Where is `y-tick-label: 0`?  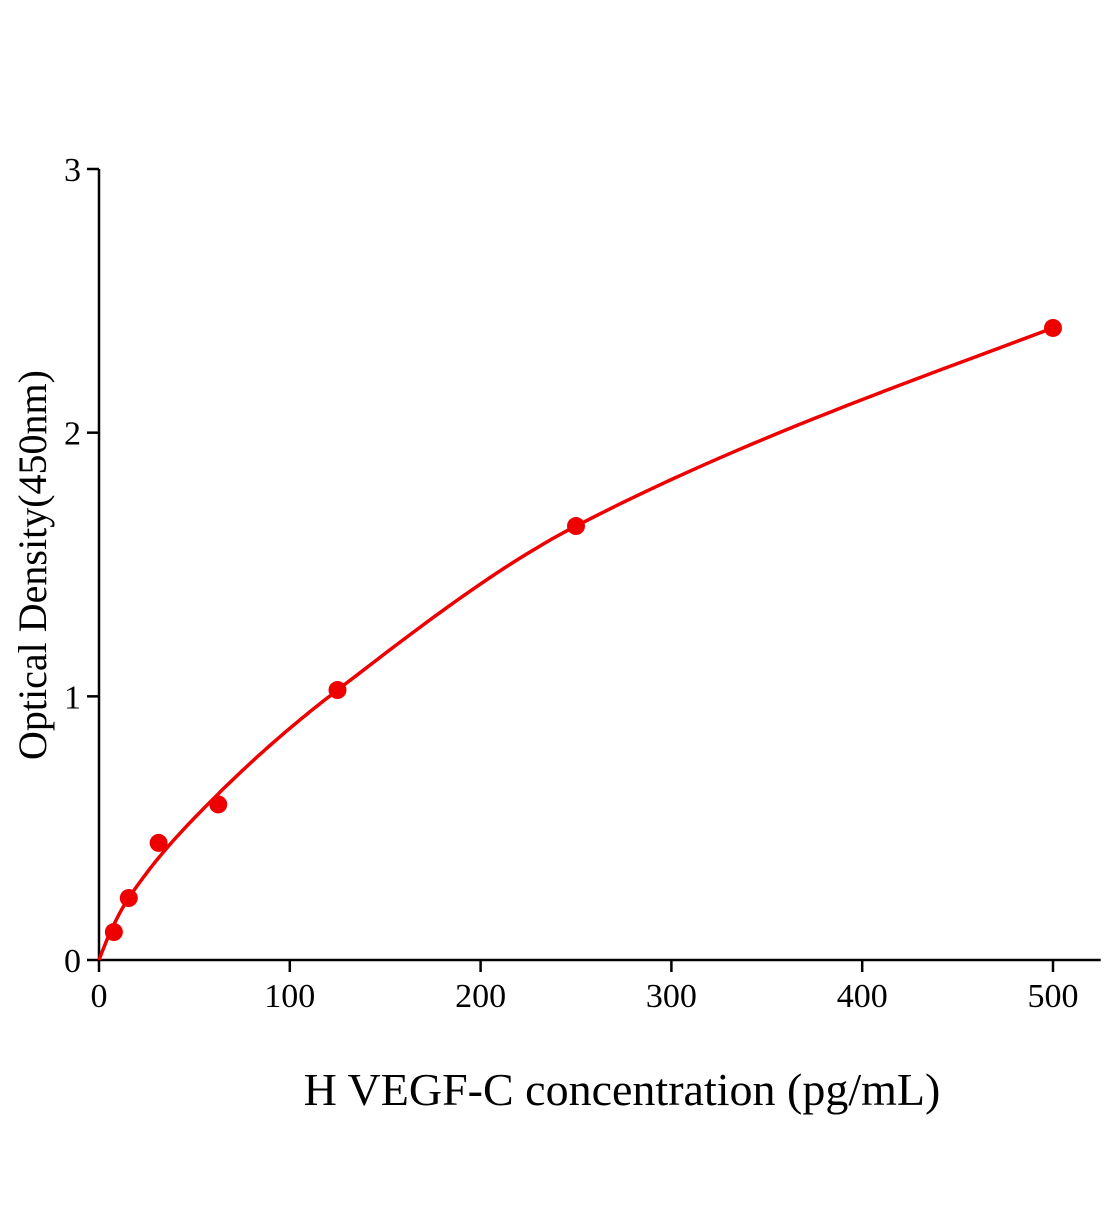 y-tick-label: 0 is located at coordinates (72, 961).